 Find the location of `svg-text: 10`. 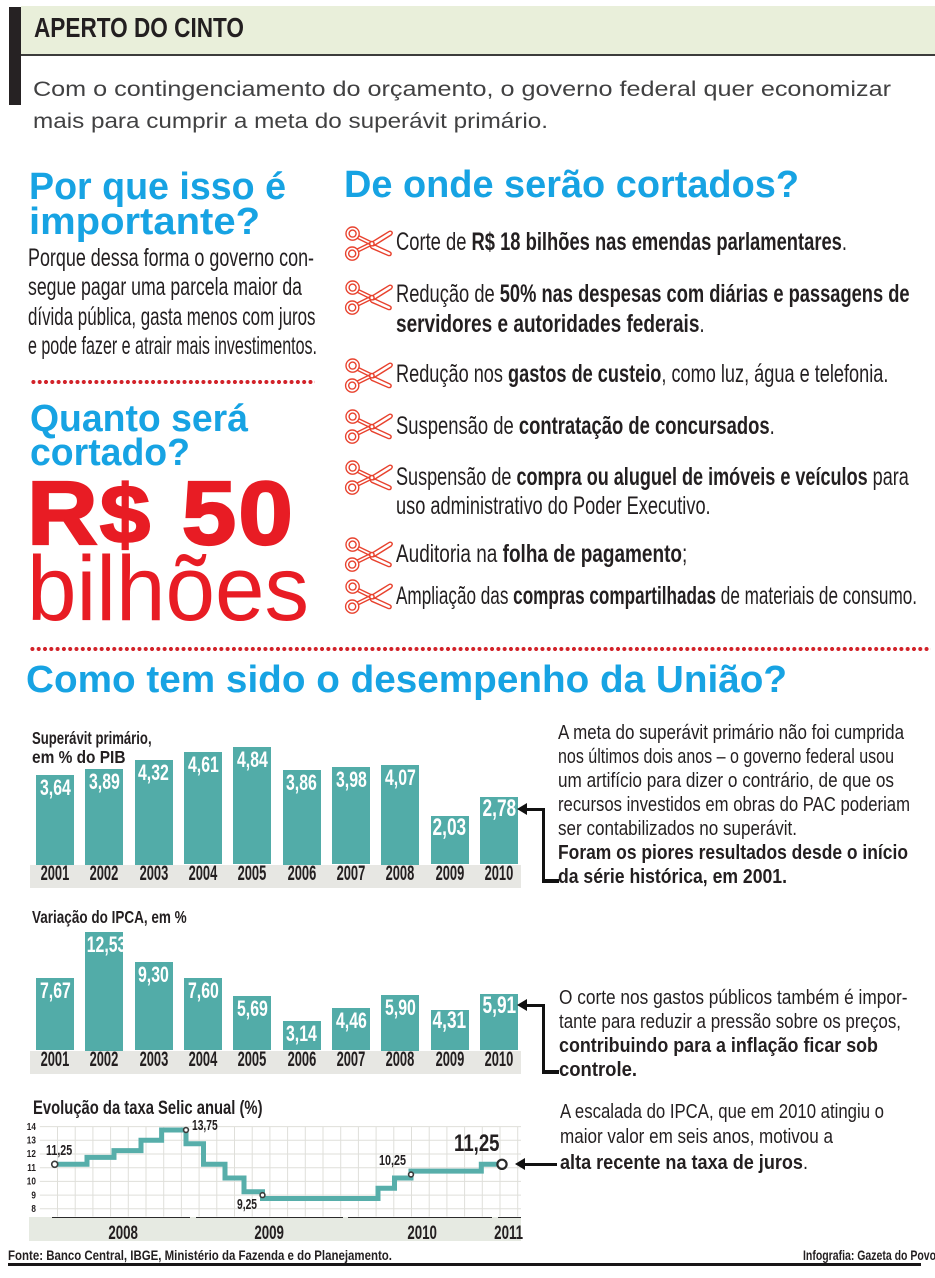

svg-text: 10 is located at coordinates (31, 1181).